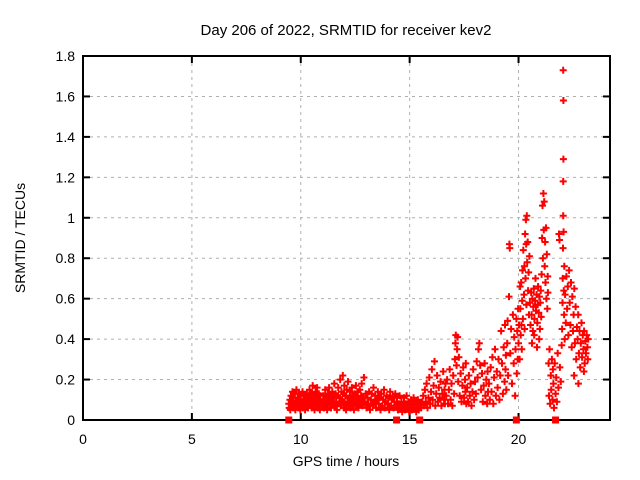 Image resolution: width=640 pixels, height=480 pixels. I want to click on x-axis-label: GPS time / hours, so click(346, 461).